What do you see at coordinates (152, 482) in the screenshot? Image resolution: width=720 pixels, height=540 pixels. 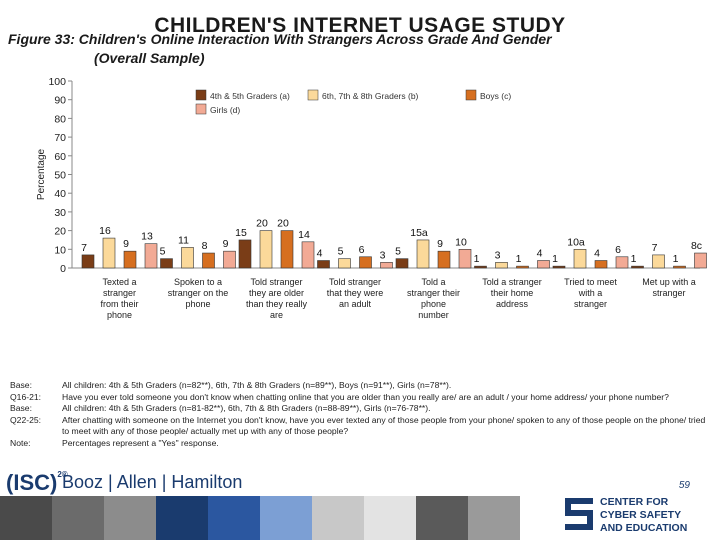 I see `booz-allen-hamilton-logo: Booz | Allen | Hamilton` at bounding box center [152, 482].